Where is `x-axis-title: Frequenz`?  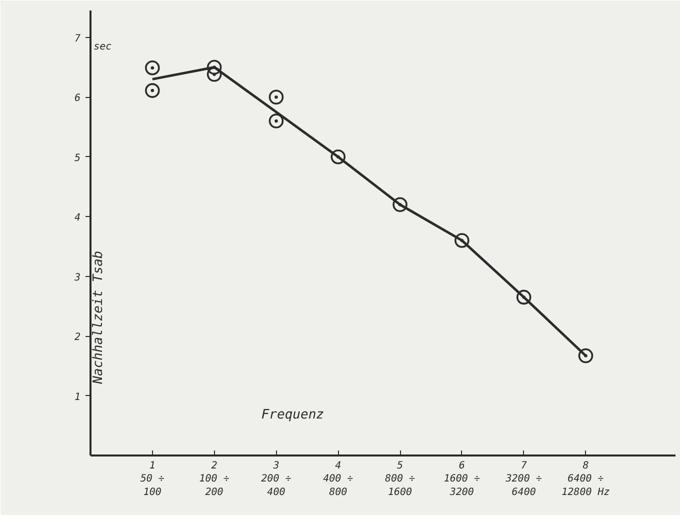
x-axis-title: Frequenz is located at coordinates (292, 415).